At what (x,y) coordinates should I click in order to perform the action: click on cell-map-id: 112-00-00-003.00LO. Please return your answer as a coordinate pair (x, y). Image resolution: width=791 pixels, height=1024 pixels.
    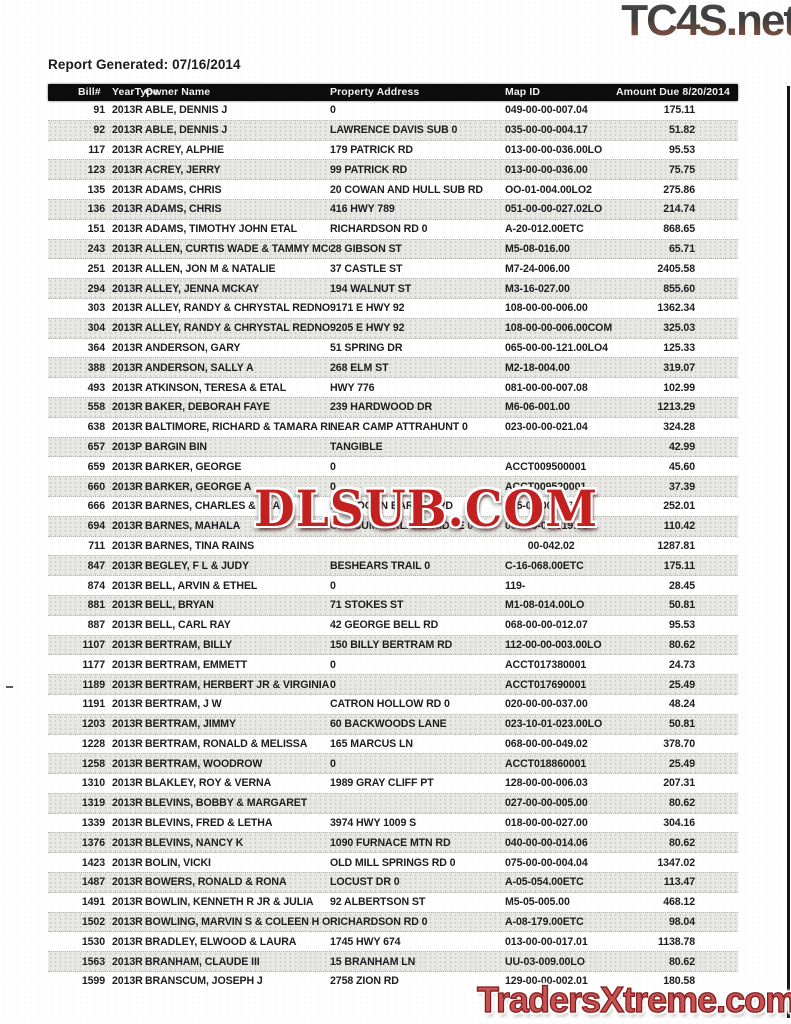
    Looking at the image, I should click on (553, 644).